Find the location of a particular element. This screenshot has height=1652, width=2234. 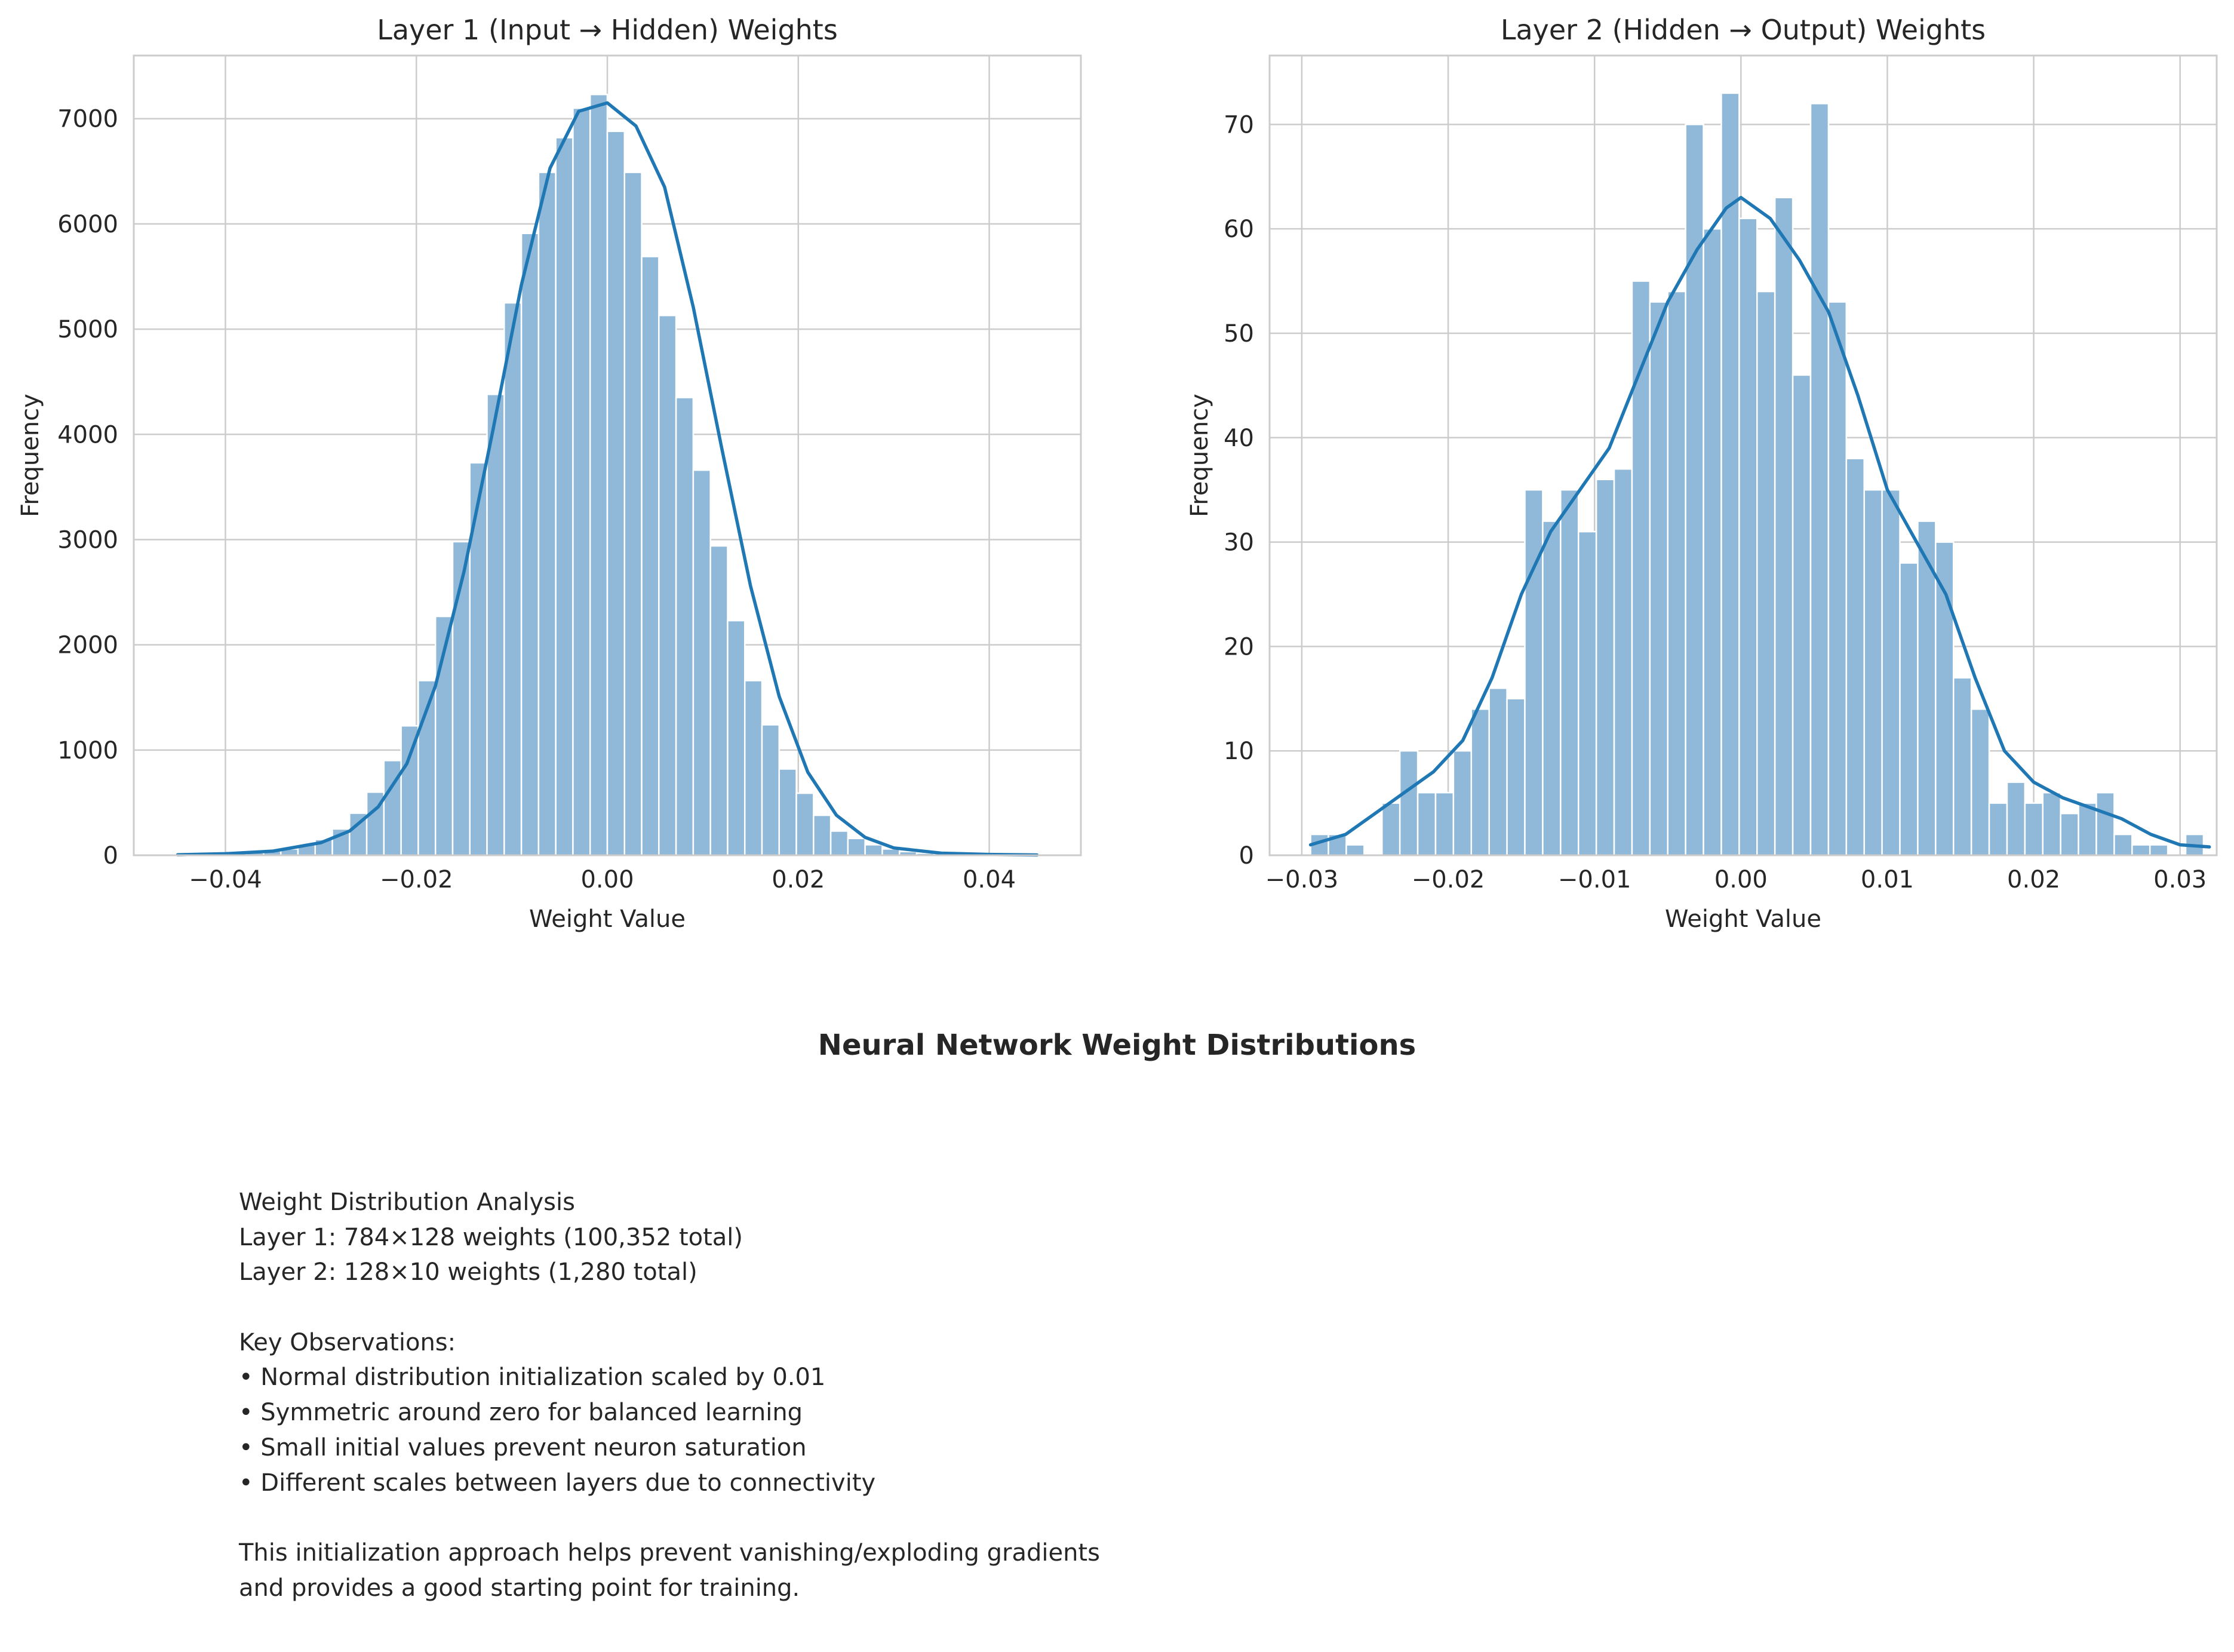

y-tick-label: 5000 is located at coordinates (87, 329).